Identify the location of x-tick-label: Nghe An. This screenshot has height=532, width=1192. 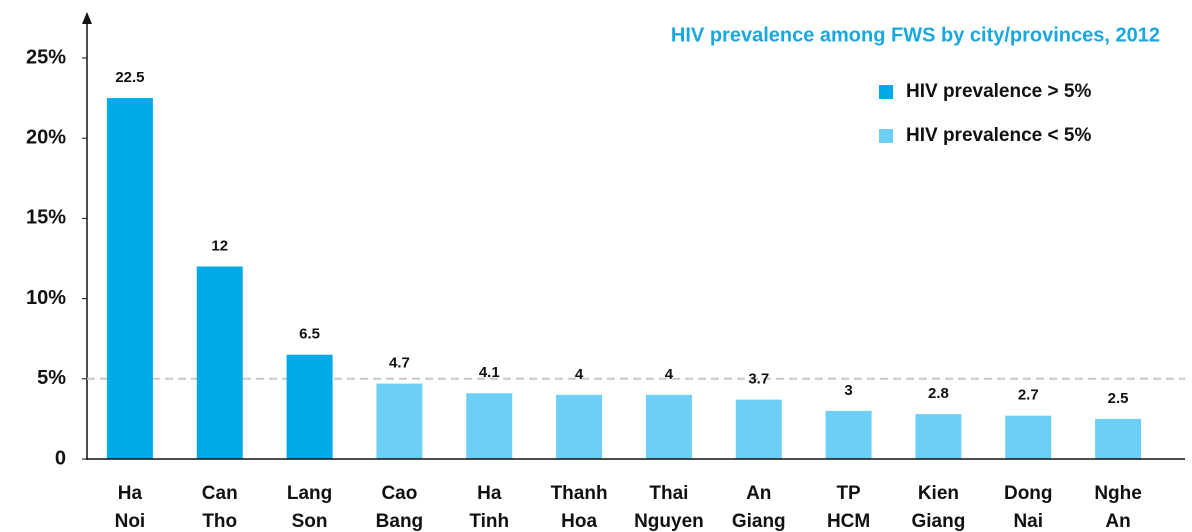
(1118, 507).